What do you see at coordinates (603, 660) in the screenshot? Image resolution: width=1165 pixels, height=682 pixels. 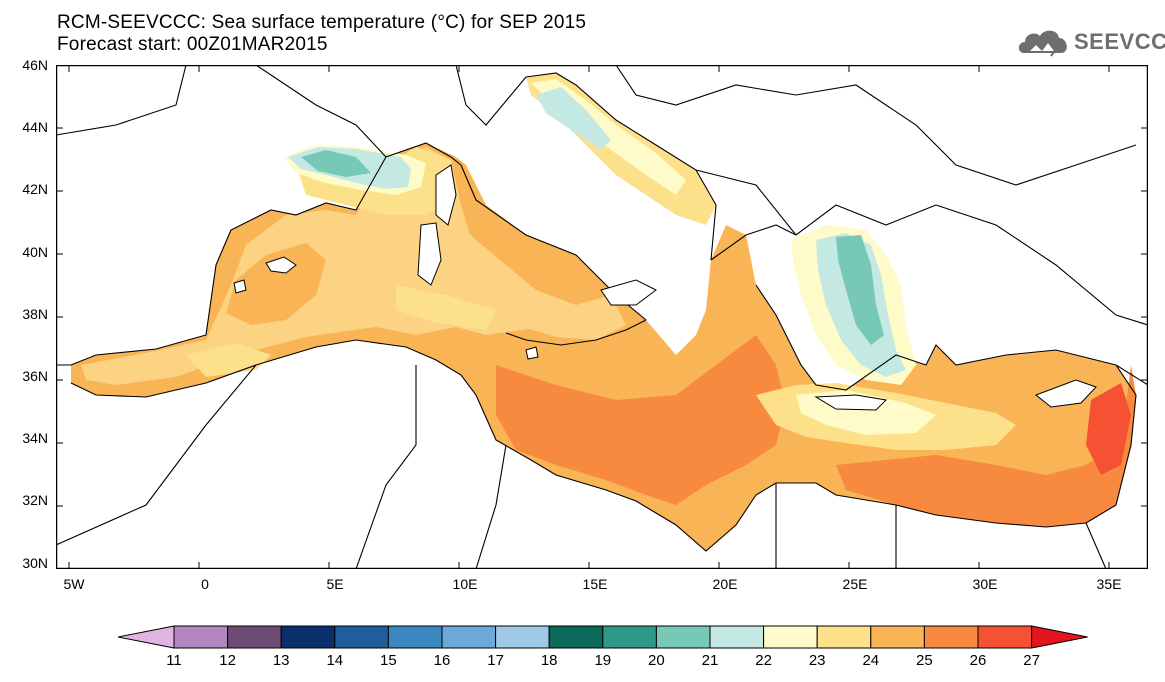 I see `colorbar-label: 19` at bounding box center [603, 660].